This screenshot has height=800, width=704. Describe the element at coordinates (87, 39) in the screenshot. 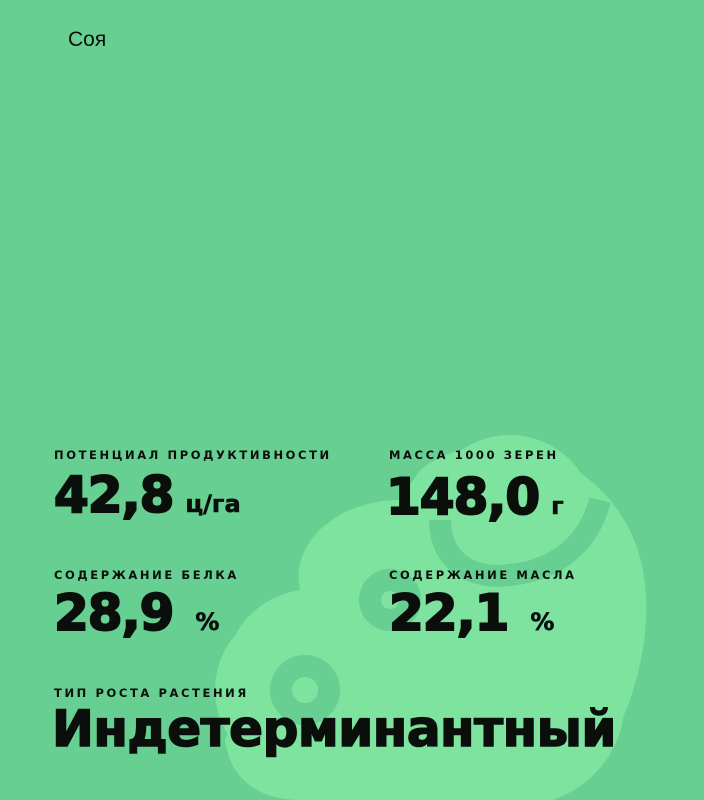

I see `crop-title: Соя` at that location.